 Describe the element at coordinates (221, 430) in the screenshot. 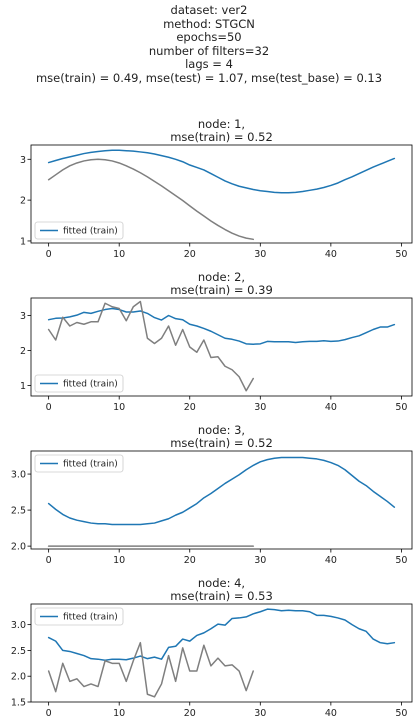

I see `panel-title-line: node: 3,` at that location.